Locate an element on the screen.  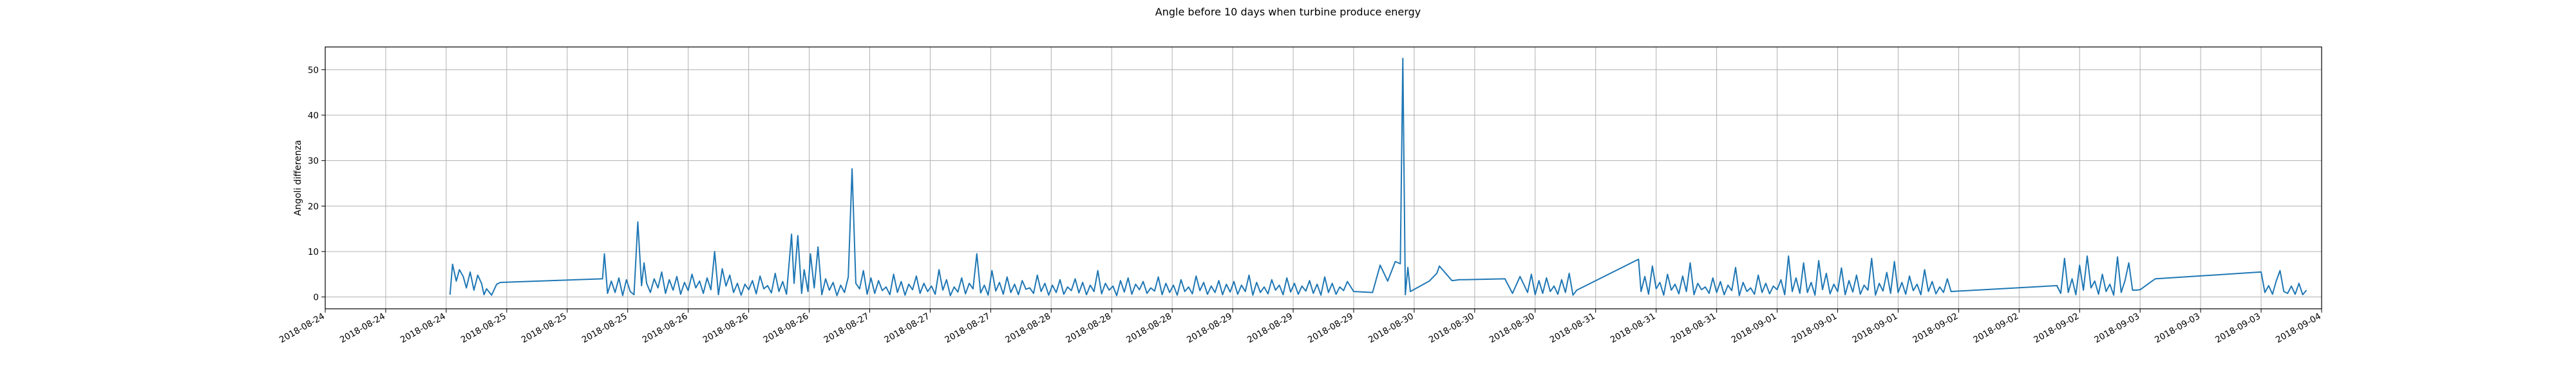
y-tick-label: 0 is located at coordinates (316, 298).